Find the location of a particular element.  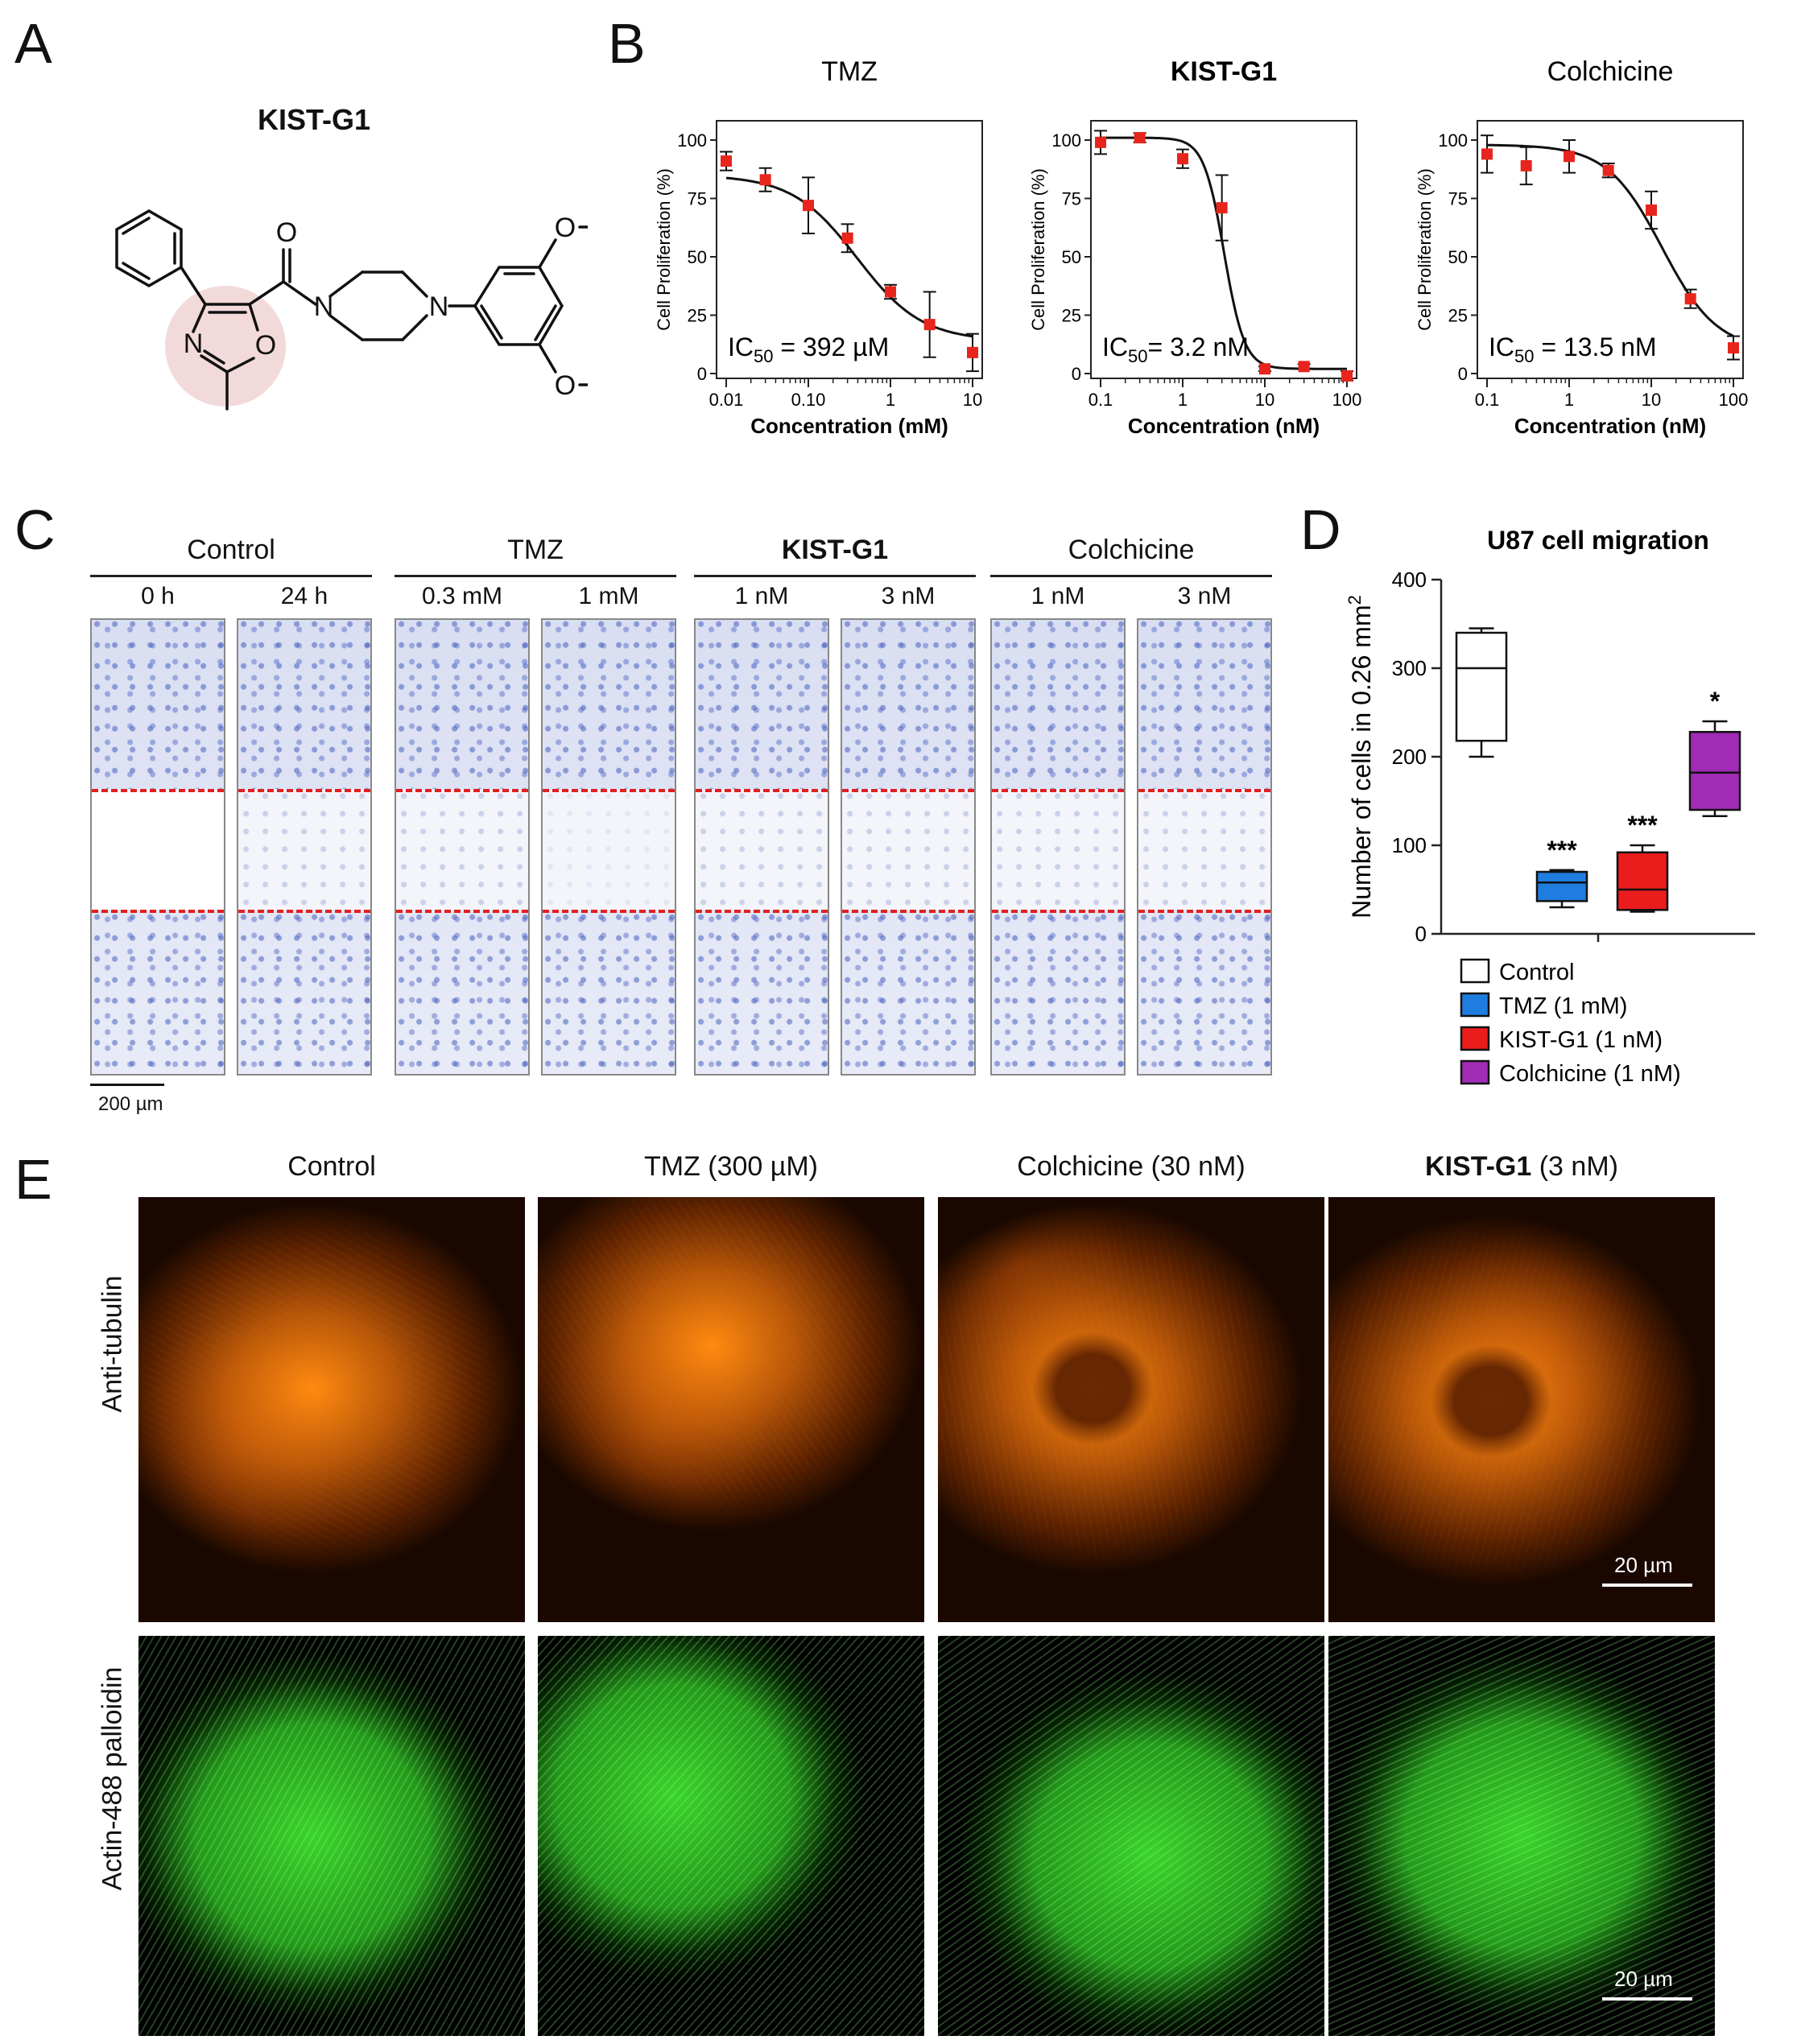

scale-bar-sb-tubulin is located at coordinates (1647, 1586).